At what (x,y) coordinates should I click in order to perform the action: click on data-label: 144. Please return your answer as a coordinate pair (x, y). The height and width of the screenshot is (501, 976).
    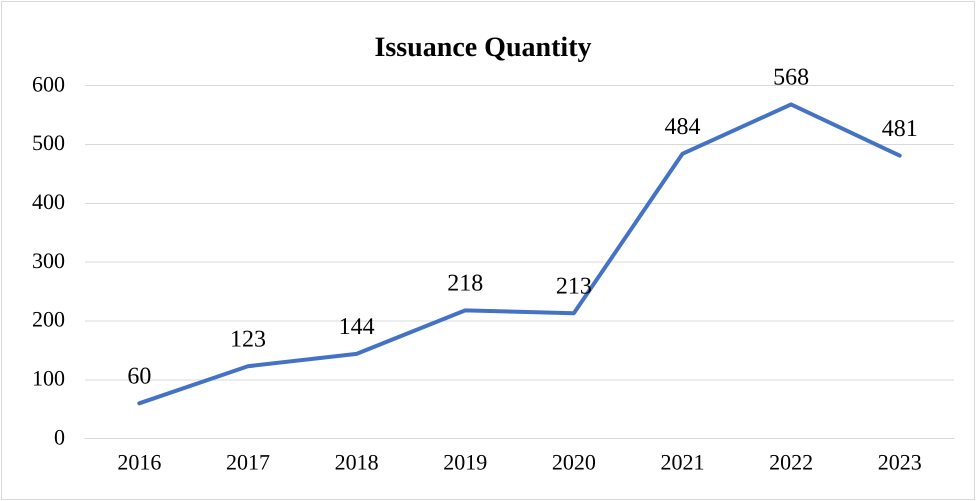
    Looking at the image, I should click on (356, 327).